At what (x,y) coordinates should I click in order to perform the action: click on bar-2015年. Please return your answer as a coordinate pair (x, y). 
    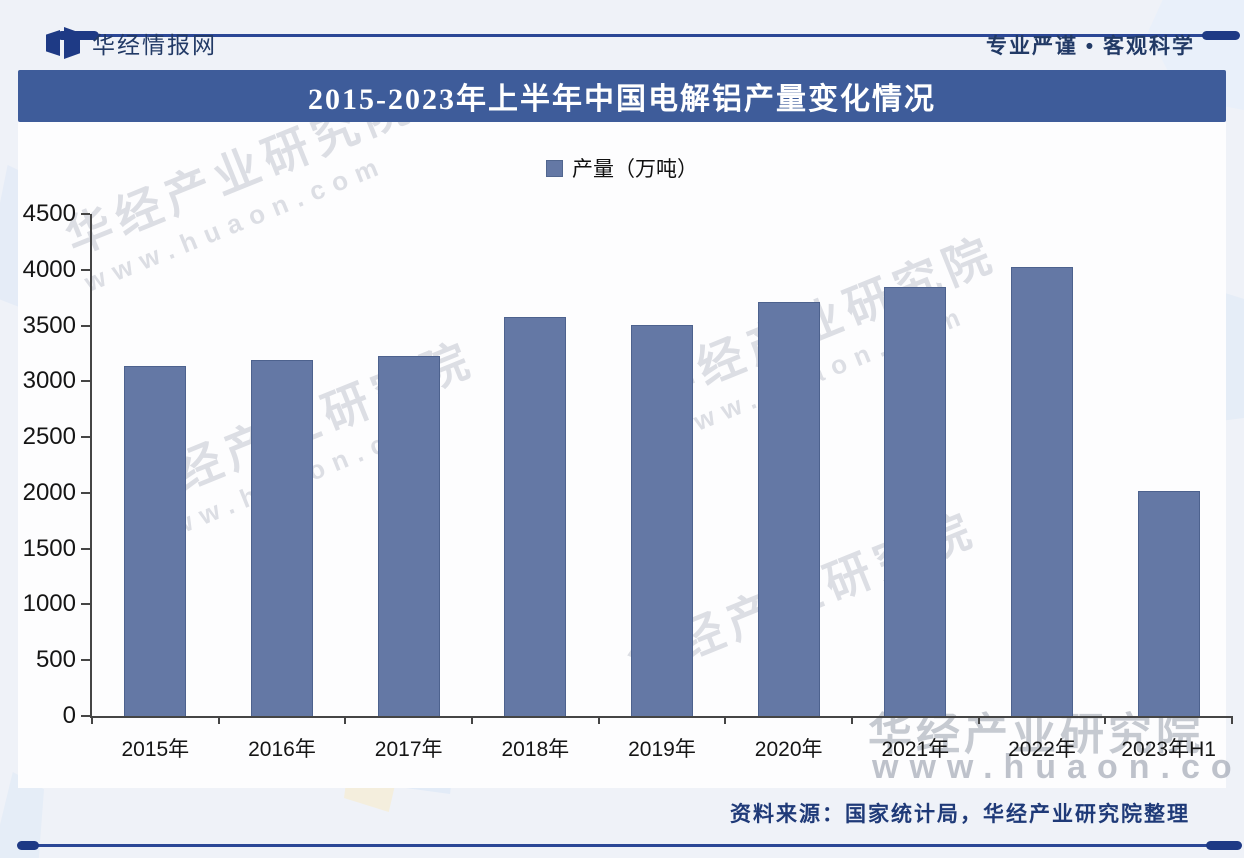
    Looking at the image, I should click on (155, 540).